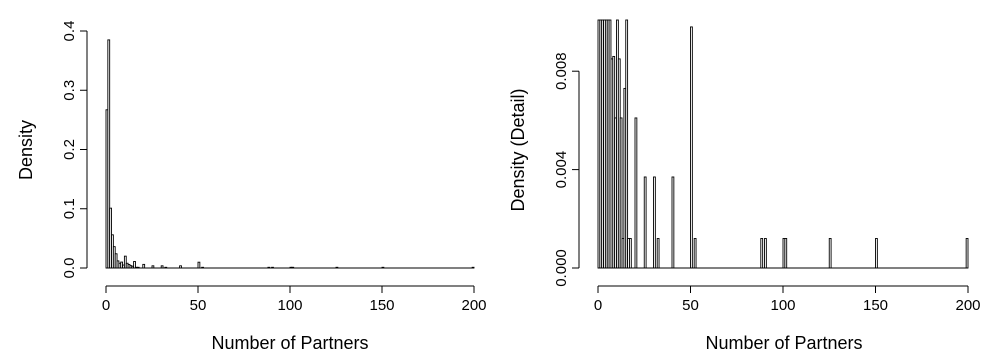 Image resolution: width=989 pixels, height=360 pixels. What do you see at coordinates (561, 71) in the screenshot?
I see `y-tick-label: 0.008` at bounding box center [561, 71].